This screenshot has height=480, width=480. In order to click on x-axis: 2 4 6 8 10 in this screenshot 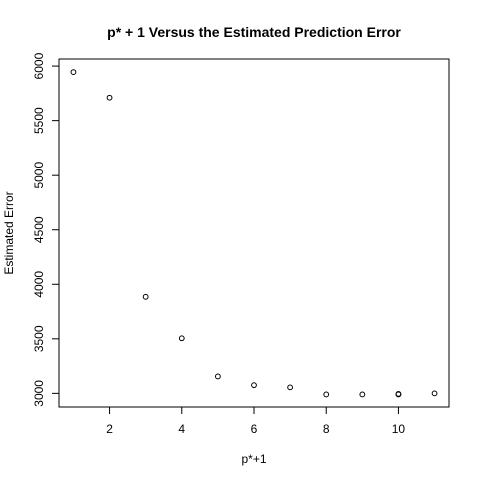, I will do `click(255, 421)`.